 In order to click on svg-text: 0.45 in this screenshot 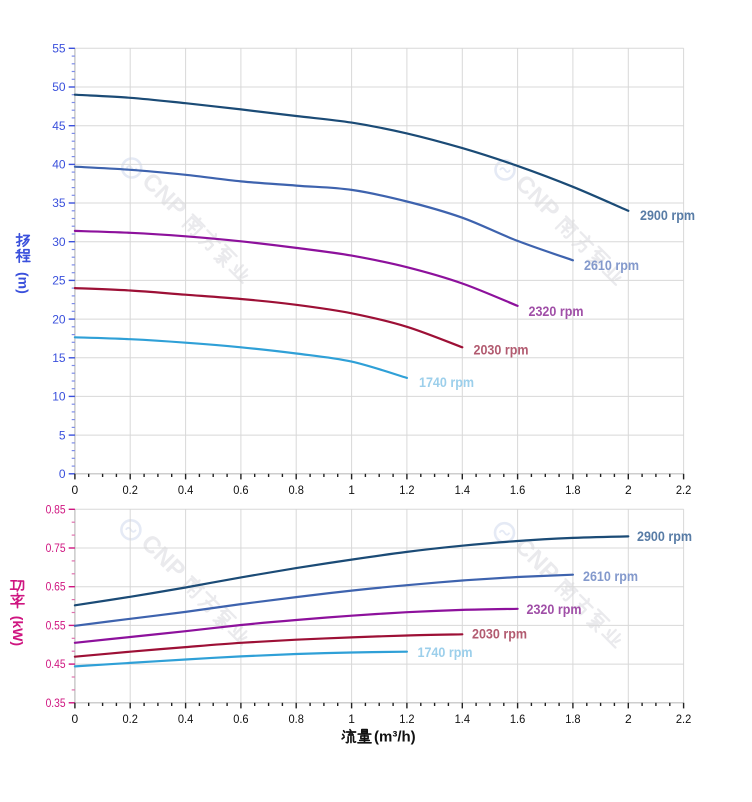, I will do `click(56, 665)`.